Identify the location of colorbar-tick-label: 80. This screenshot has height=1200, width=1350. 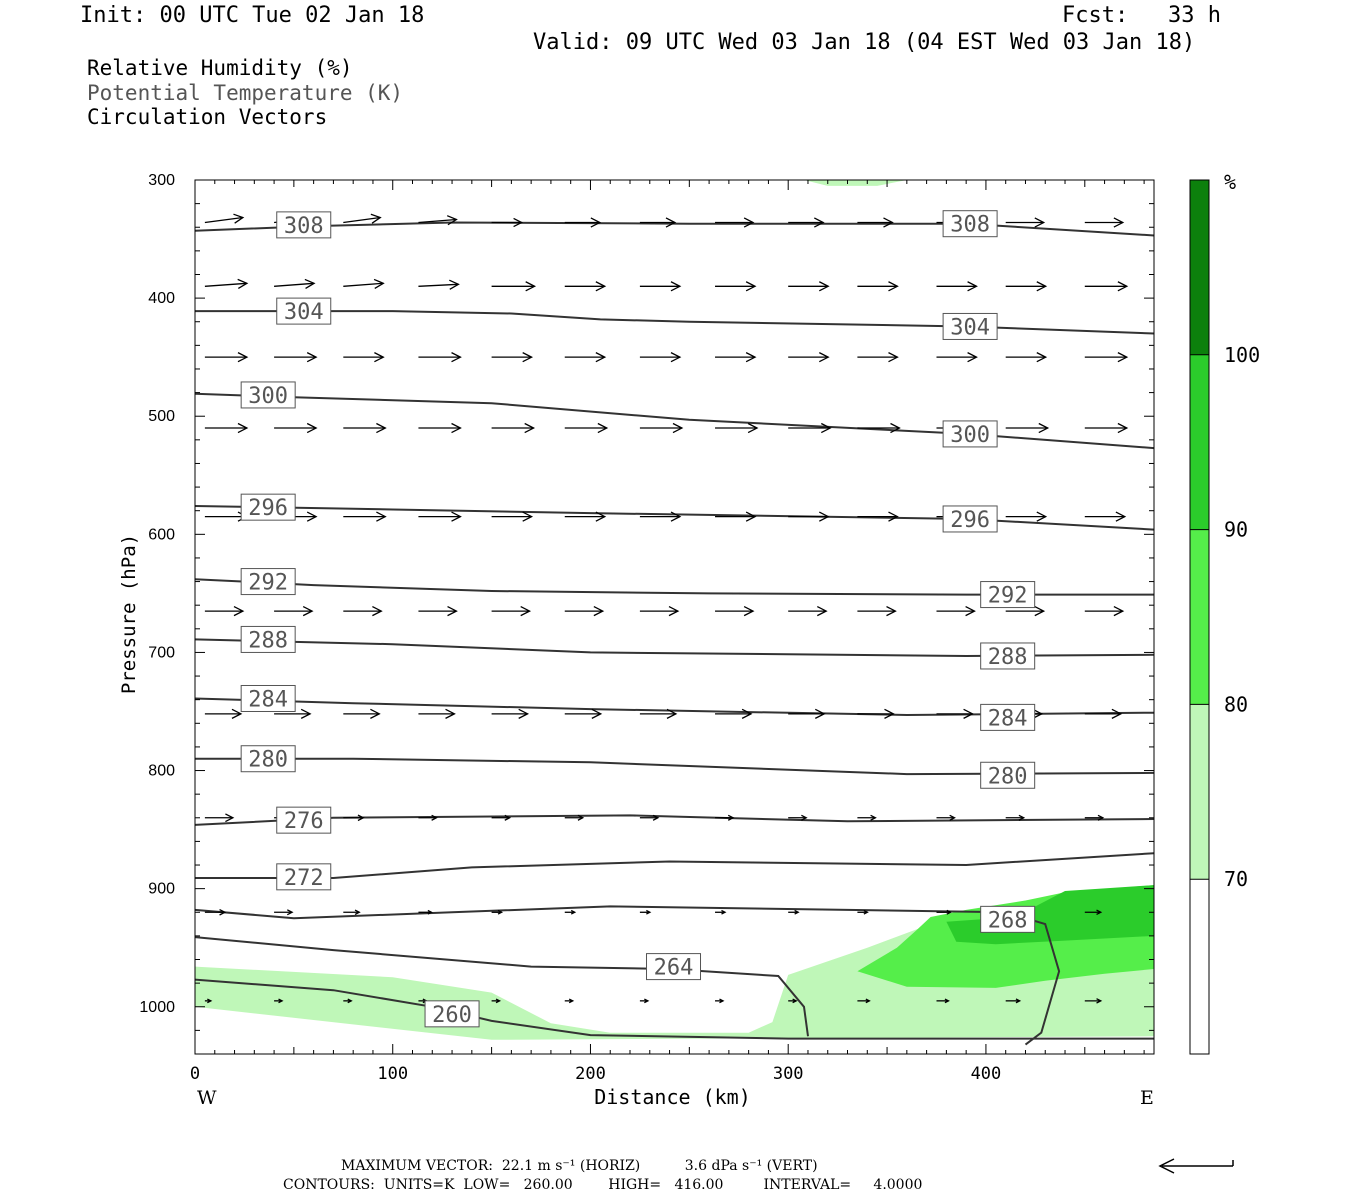
(1236, 704).